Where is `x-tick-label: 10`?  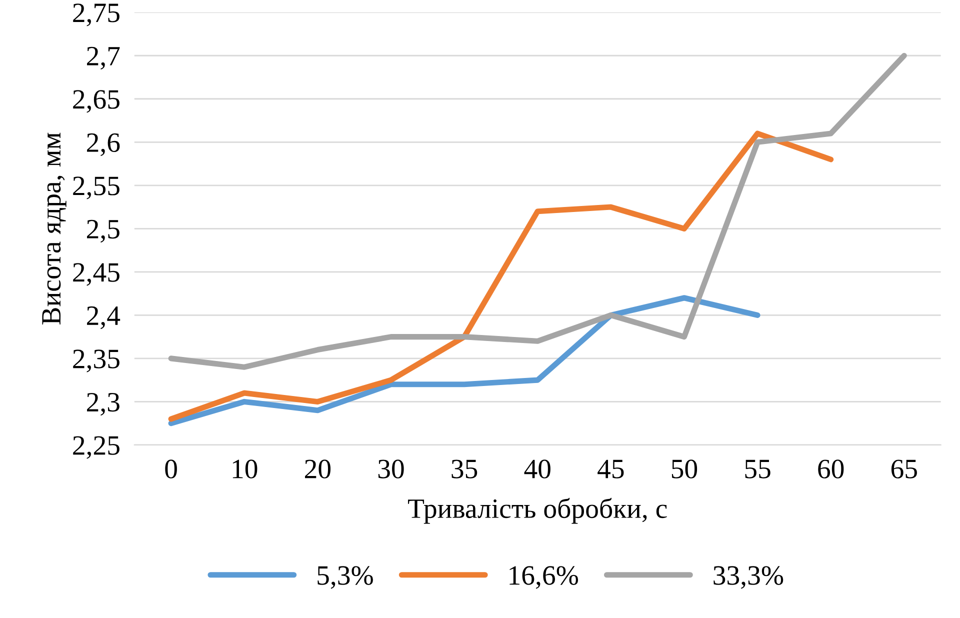 x-tick-label: 10 is located at coordinates (245, 469).